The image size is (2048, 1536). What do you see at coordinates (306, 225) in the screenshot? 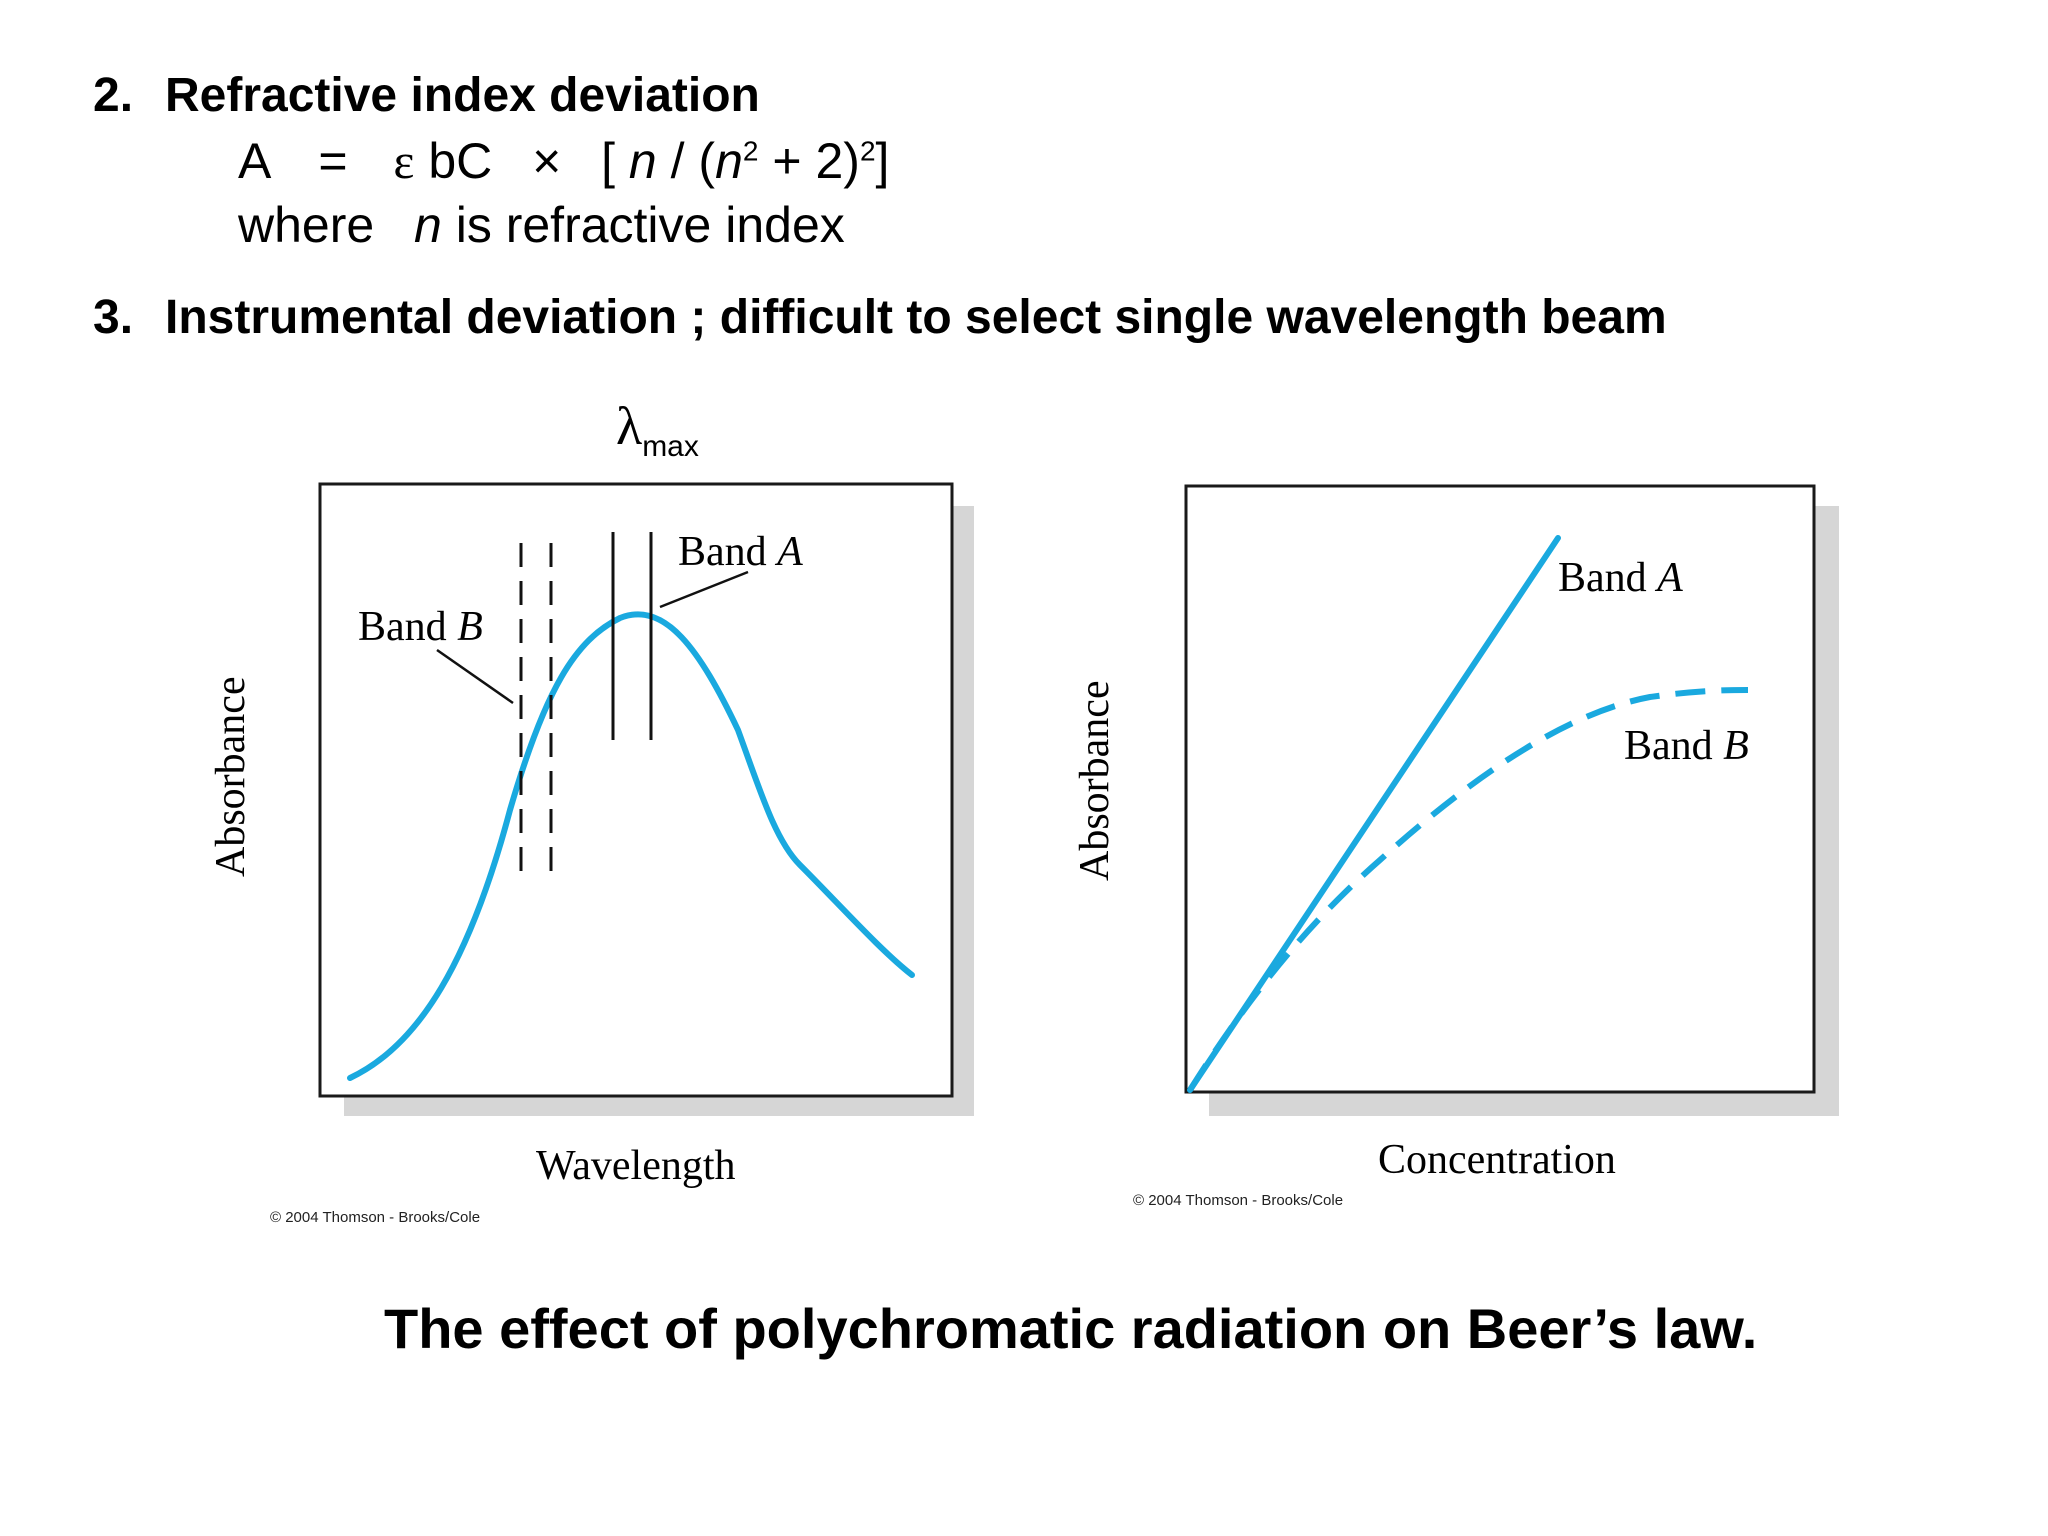
I see `where-prefix: where` at bounding box center [306, 225].